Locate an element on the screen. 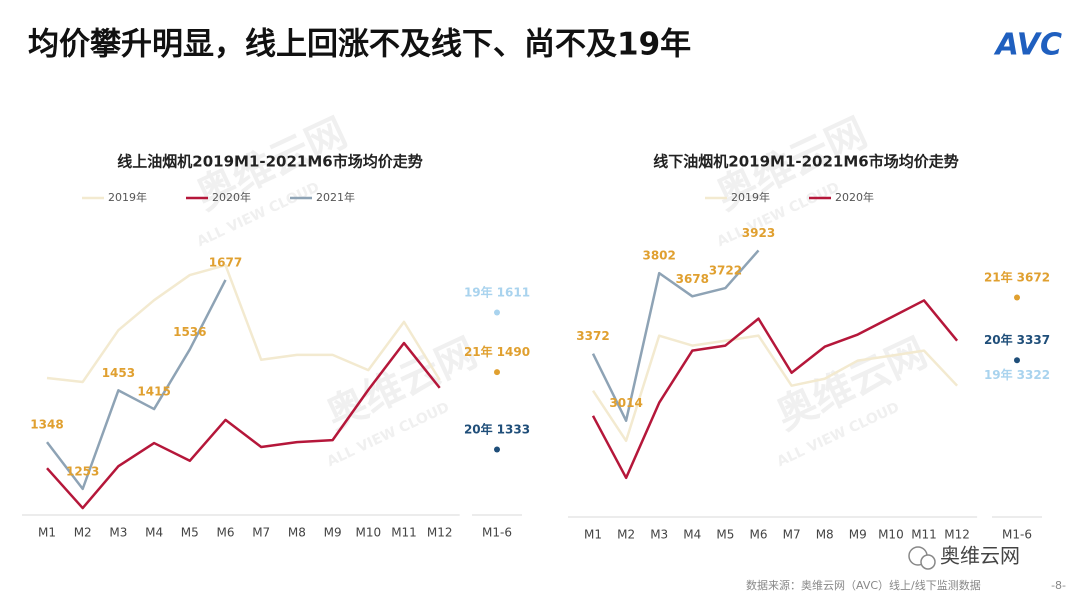 The width and height of the screenshot is (1080, 608). data-label: 3014 is located at coordinates (625, 403).